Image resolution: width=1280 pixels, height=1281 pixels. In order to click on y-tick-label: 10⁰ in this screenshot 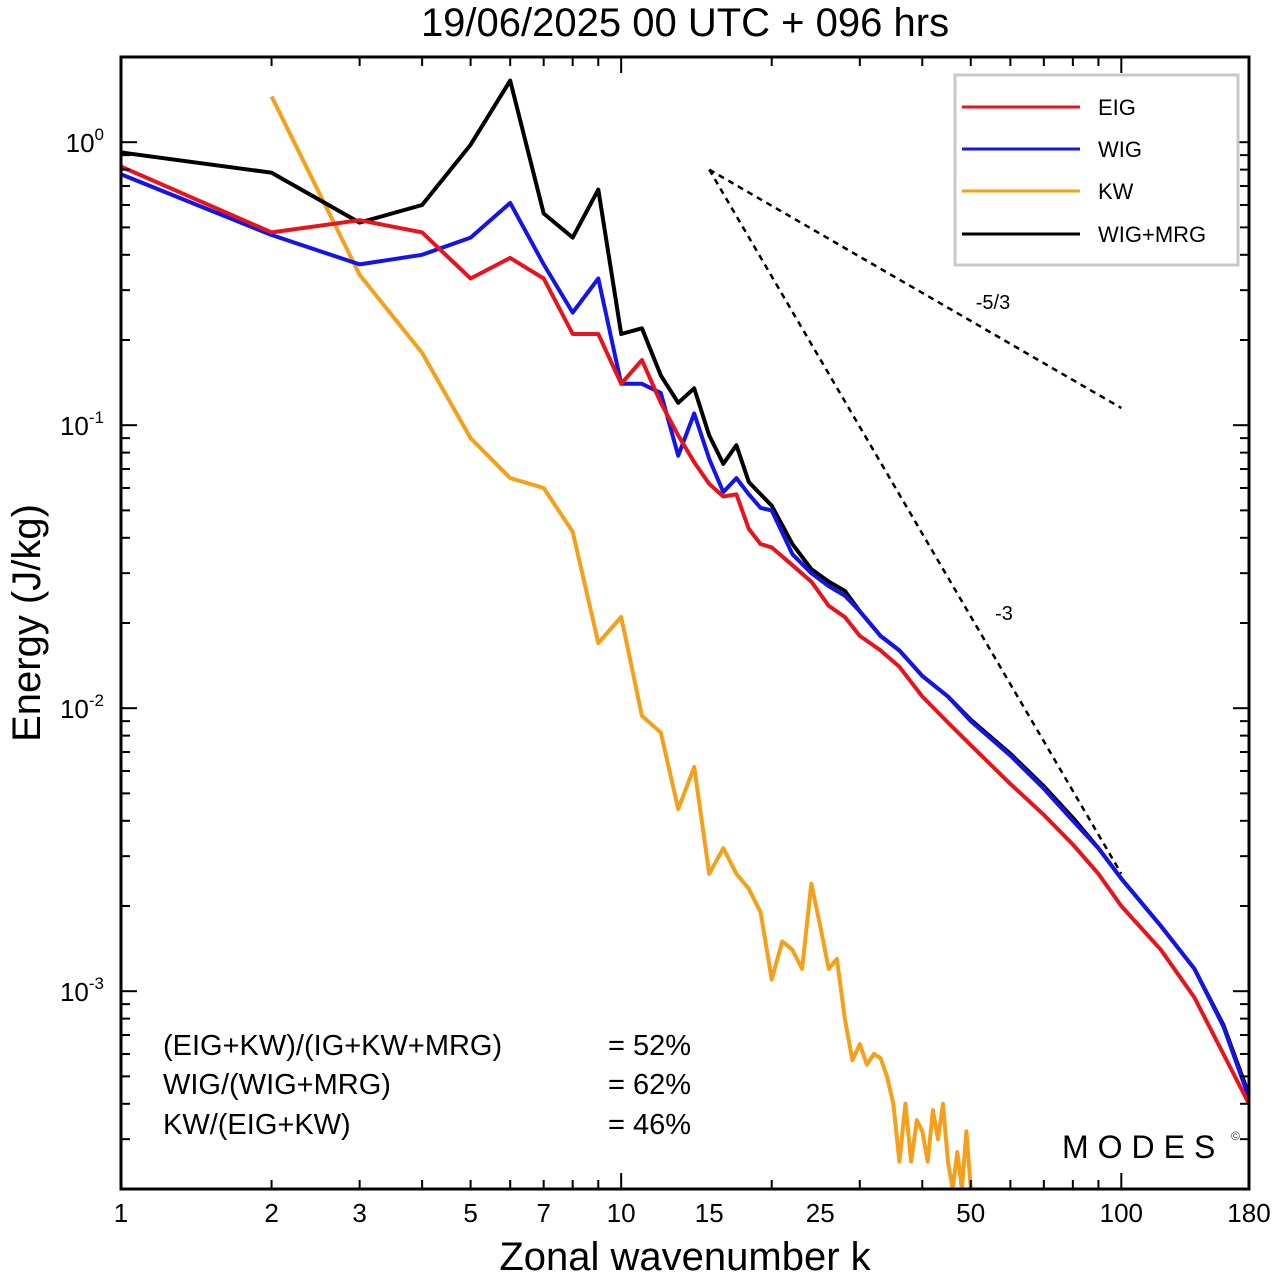, I will do `click(85, 141)`.